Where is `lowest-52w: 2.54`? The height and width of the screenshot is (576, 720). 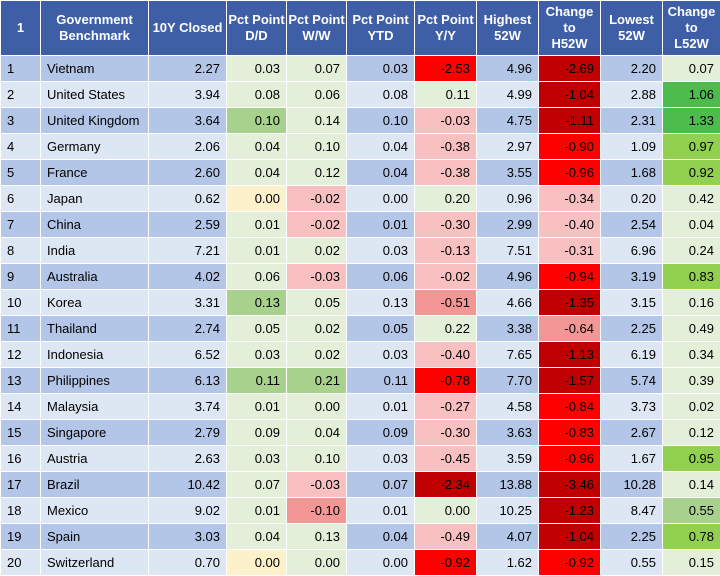 lowest-52w: 2.54 is located at coordinates (631, 224).